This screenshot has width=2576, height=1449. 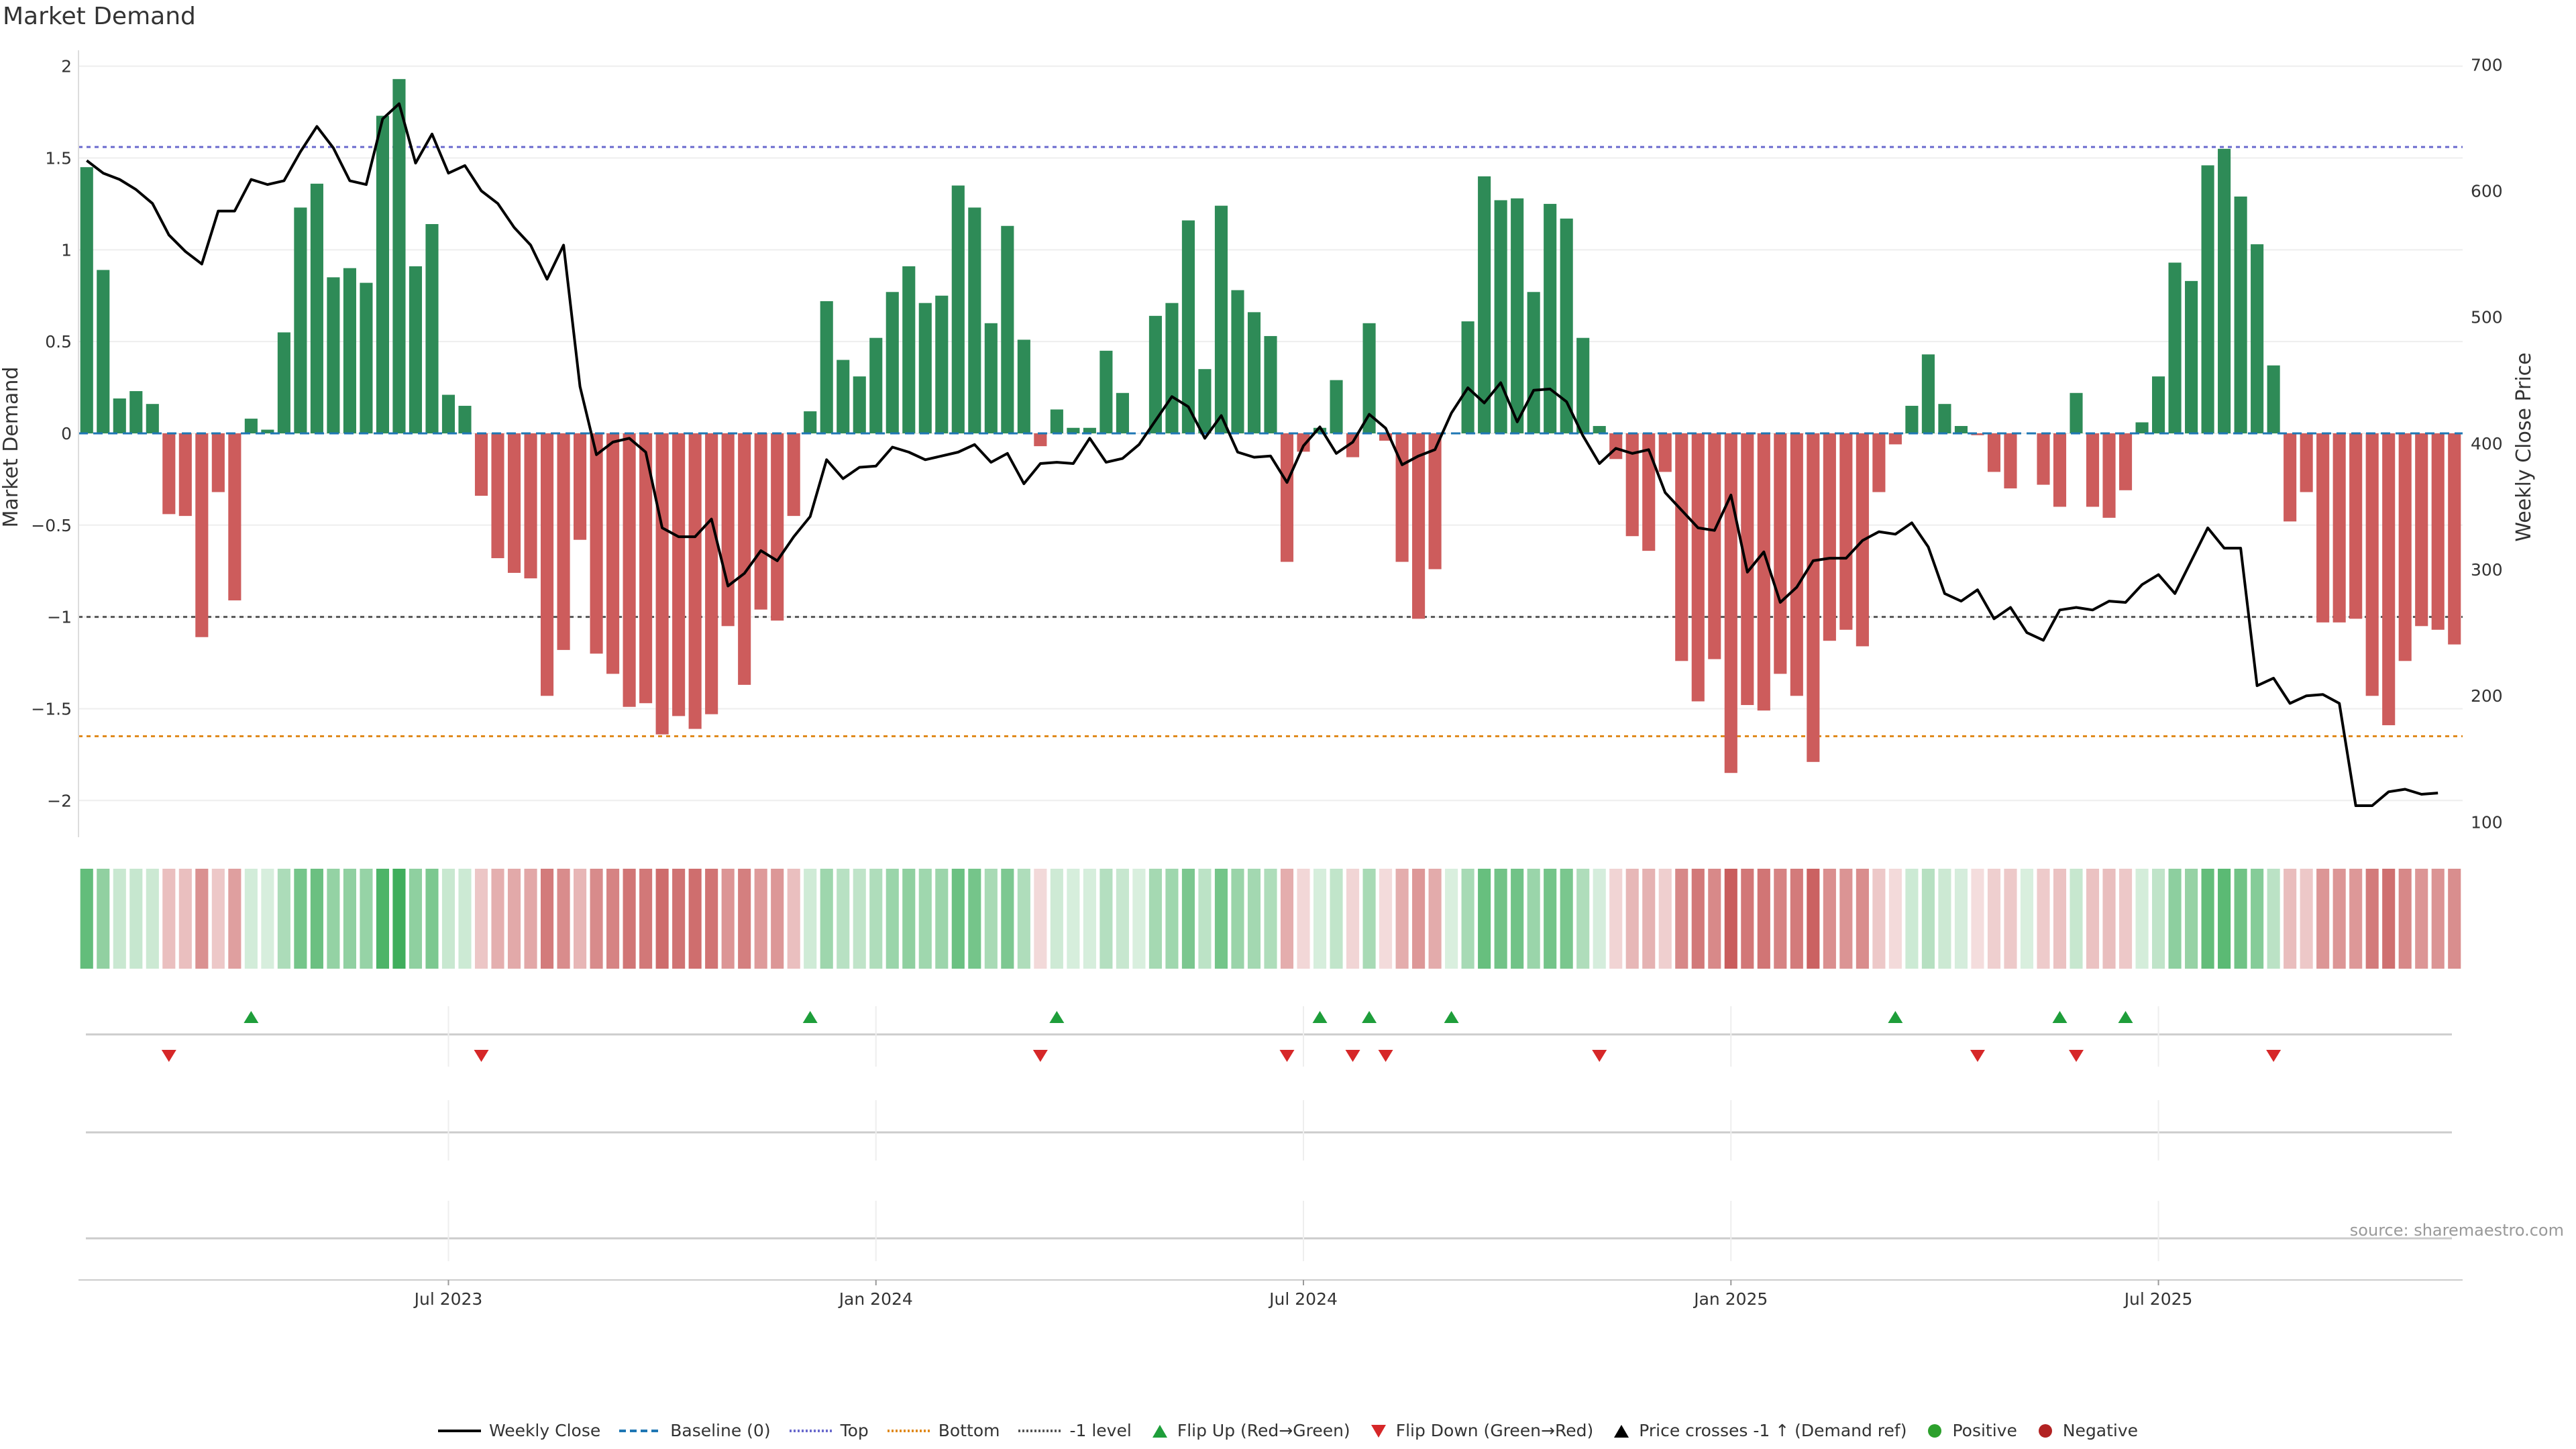 What do you see at coordinates (11, 447) in the screenshot?
I see `y-axis-label: Market Demand` at bounding box center [11, 447].